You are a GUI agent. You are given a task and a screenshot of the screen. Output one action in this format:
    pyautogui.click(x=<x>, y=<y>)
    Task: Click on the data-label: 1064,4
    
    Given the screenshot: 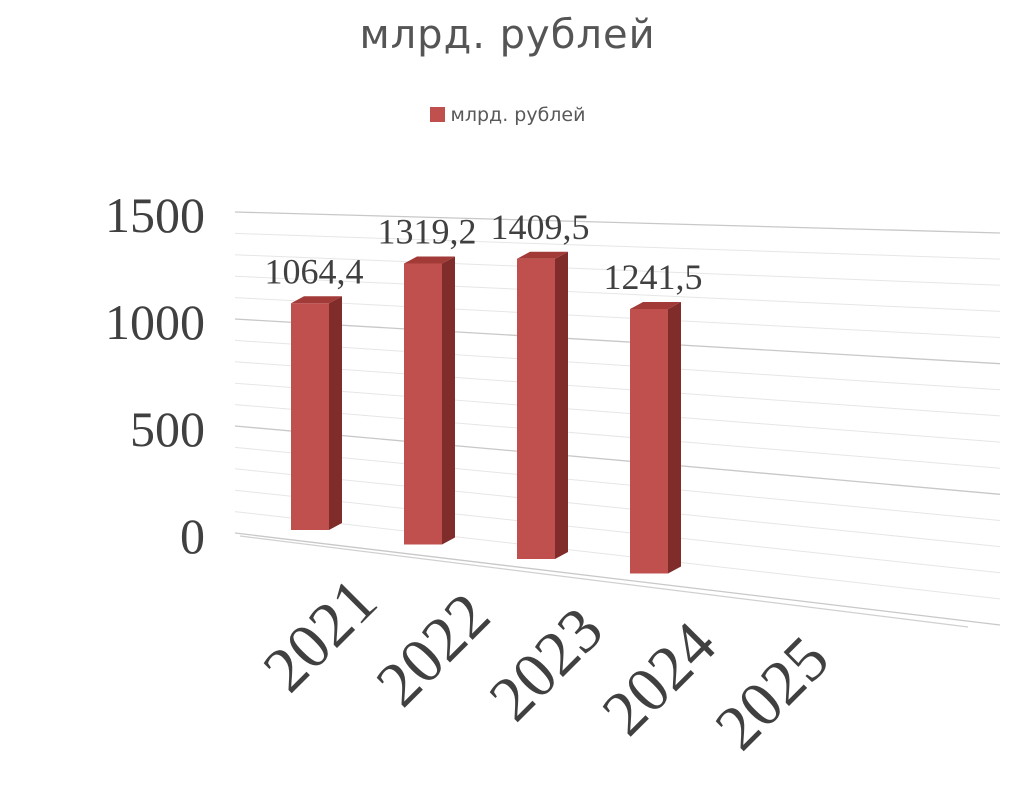 What is the action you would take?
    pyautogui.click(x=314, y=271)
    